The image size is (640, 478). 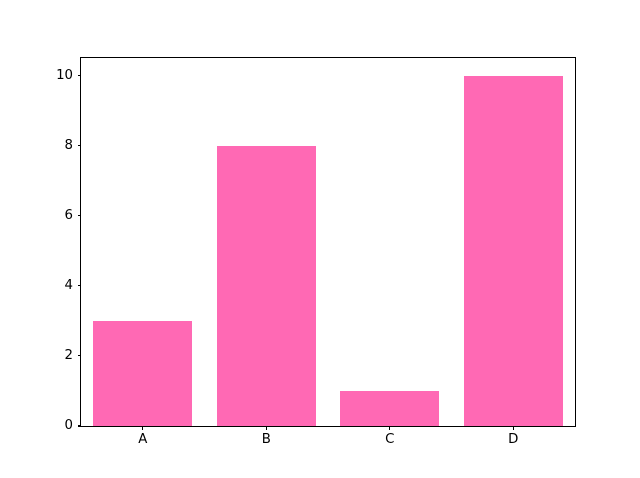 I want to click on y-tick-label: 0, so click(x=68, y=425).